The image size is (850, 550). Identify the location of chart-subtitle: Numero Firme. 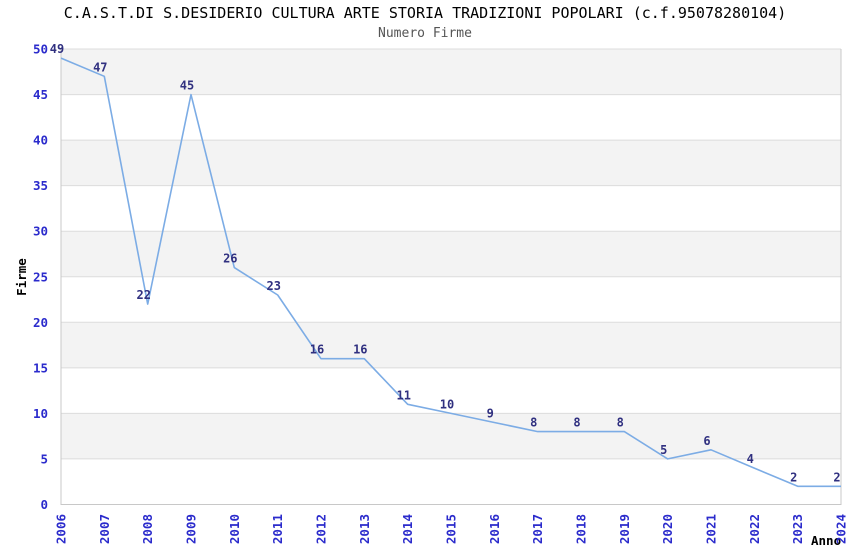
(425, 33).